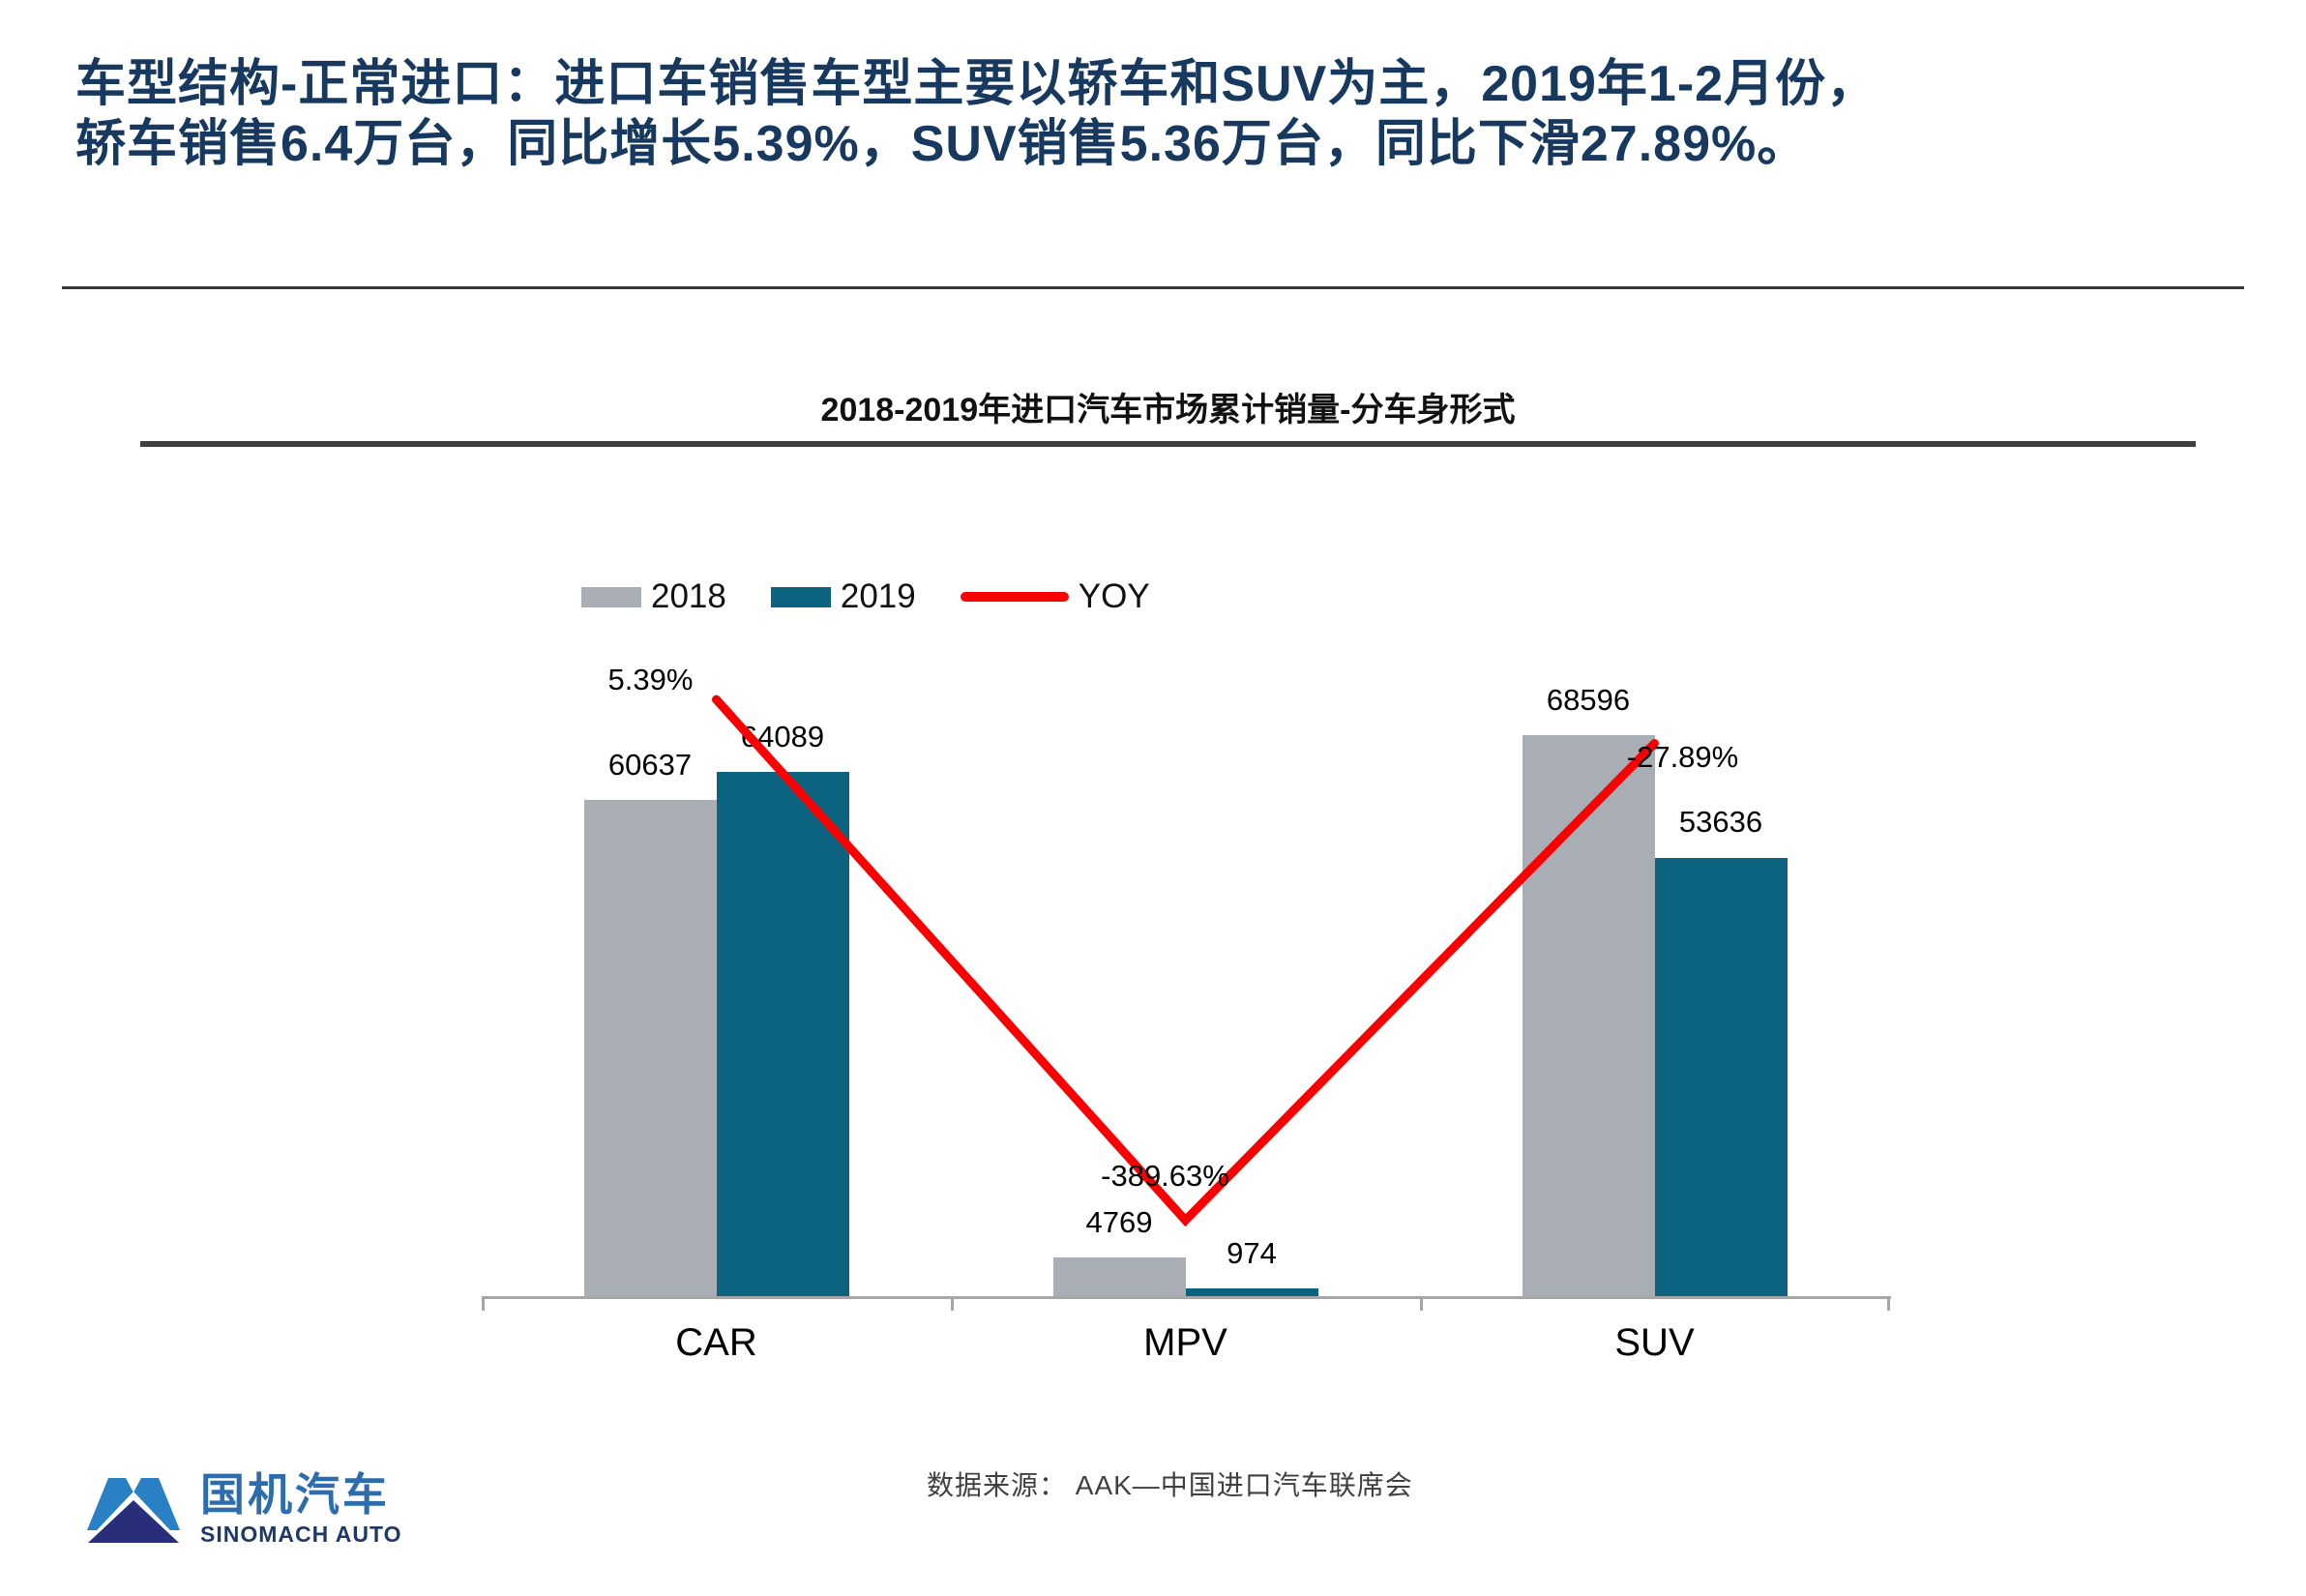 The height and width of the screenshot is (1596, 2306). I want to click on chart-legend: 2018 2019 YOY, so click(865, 596).